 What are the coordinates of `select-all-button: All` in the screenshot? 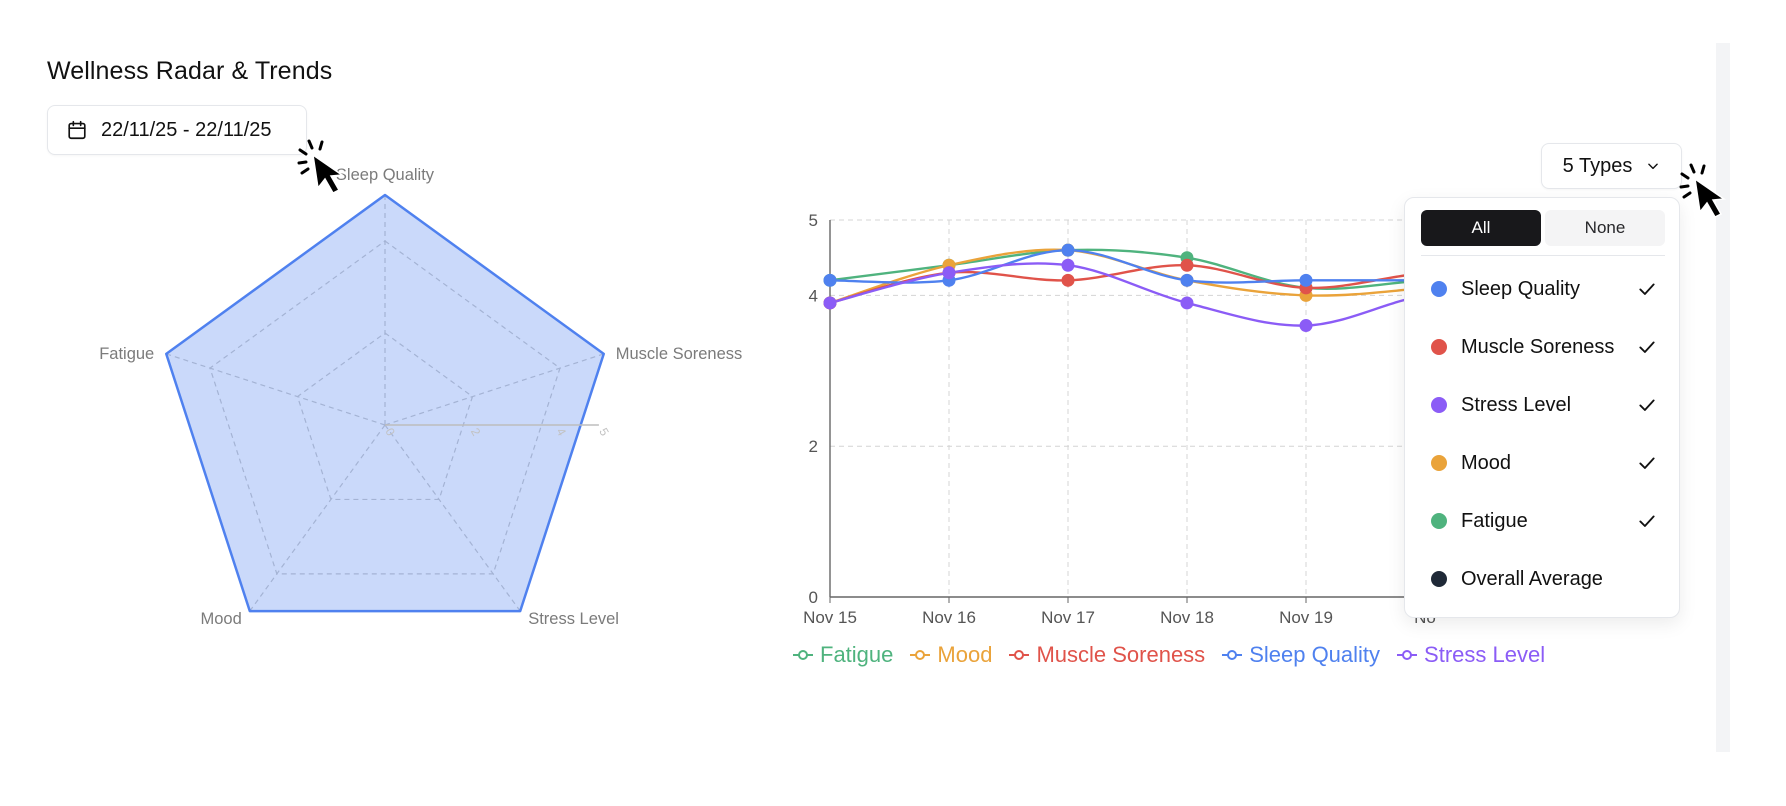 It's located at (1481, 228).